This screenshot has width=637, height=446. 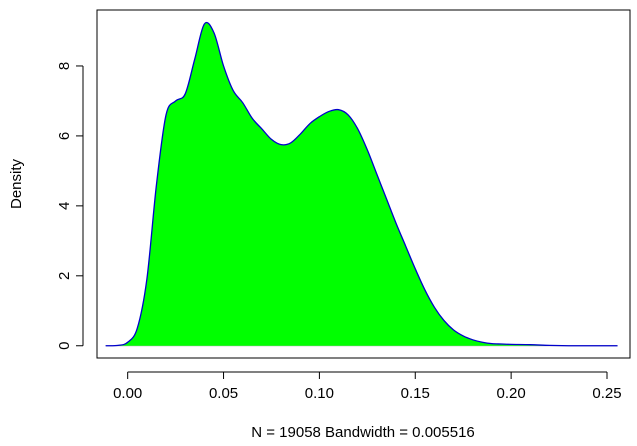 I want to click on x-tick-label: 0.25, so click(x=606, y=393).